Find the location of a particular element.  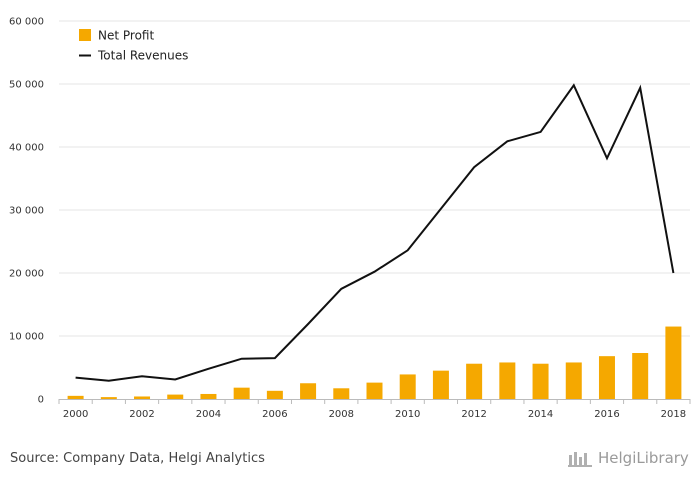

x-axis: 2000 2002 2004 2006 2008 2010 2012 2014 2016 2018 is located at coordinates (374, 409).